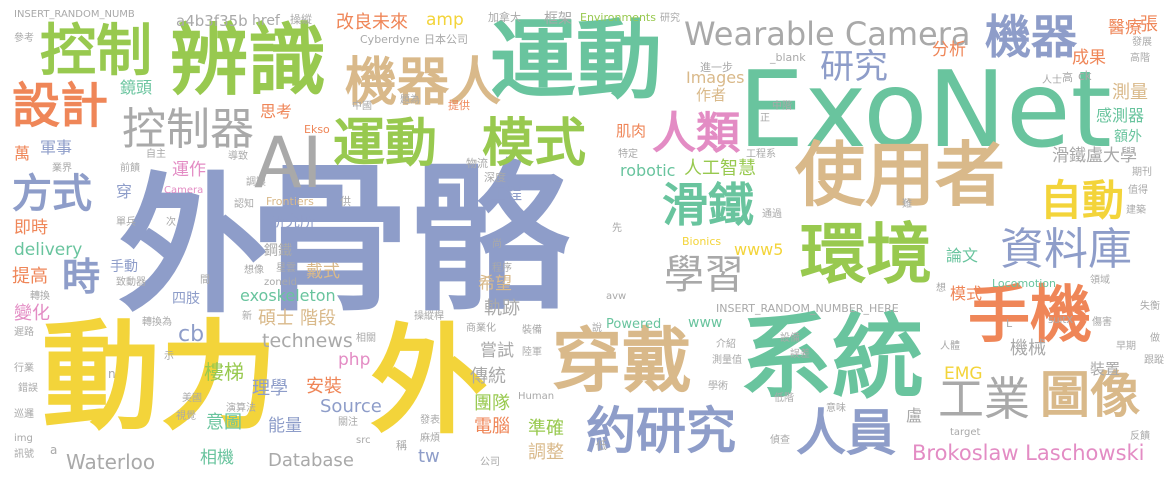 The height and width of the screenshot is (482, 1175). I want to click on word-mo-shi: 模式, so click(534, 144).